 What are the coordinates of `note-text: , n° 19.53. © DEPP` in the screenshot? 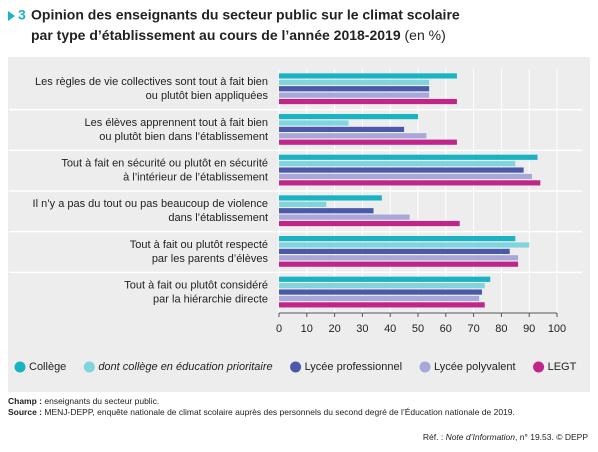 It's located at (551, 437).